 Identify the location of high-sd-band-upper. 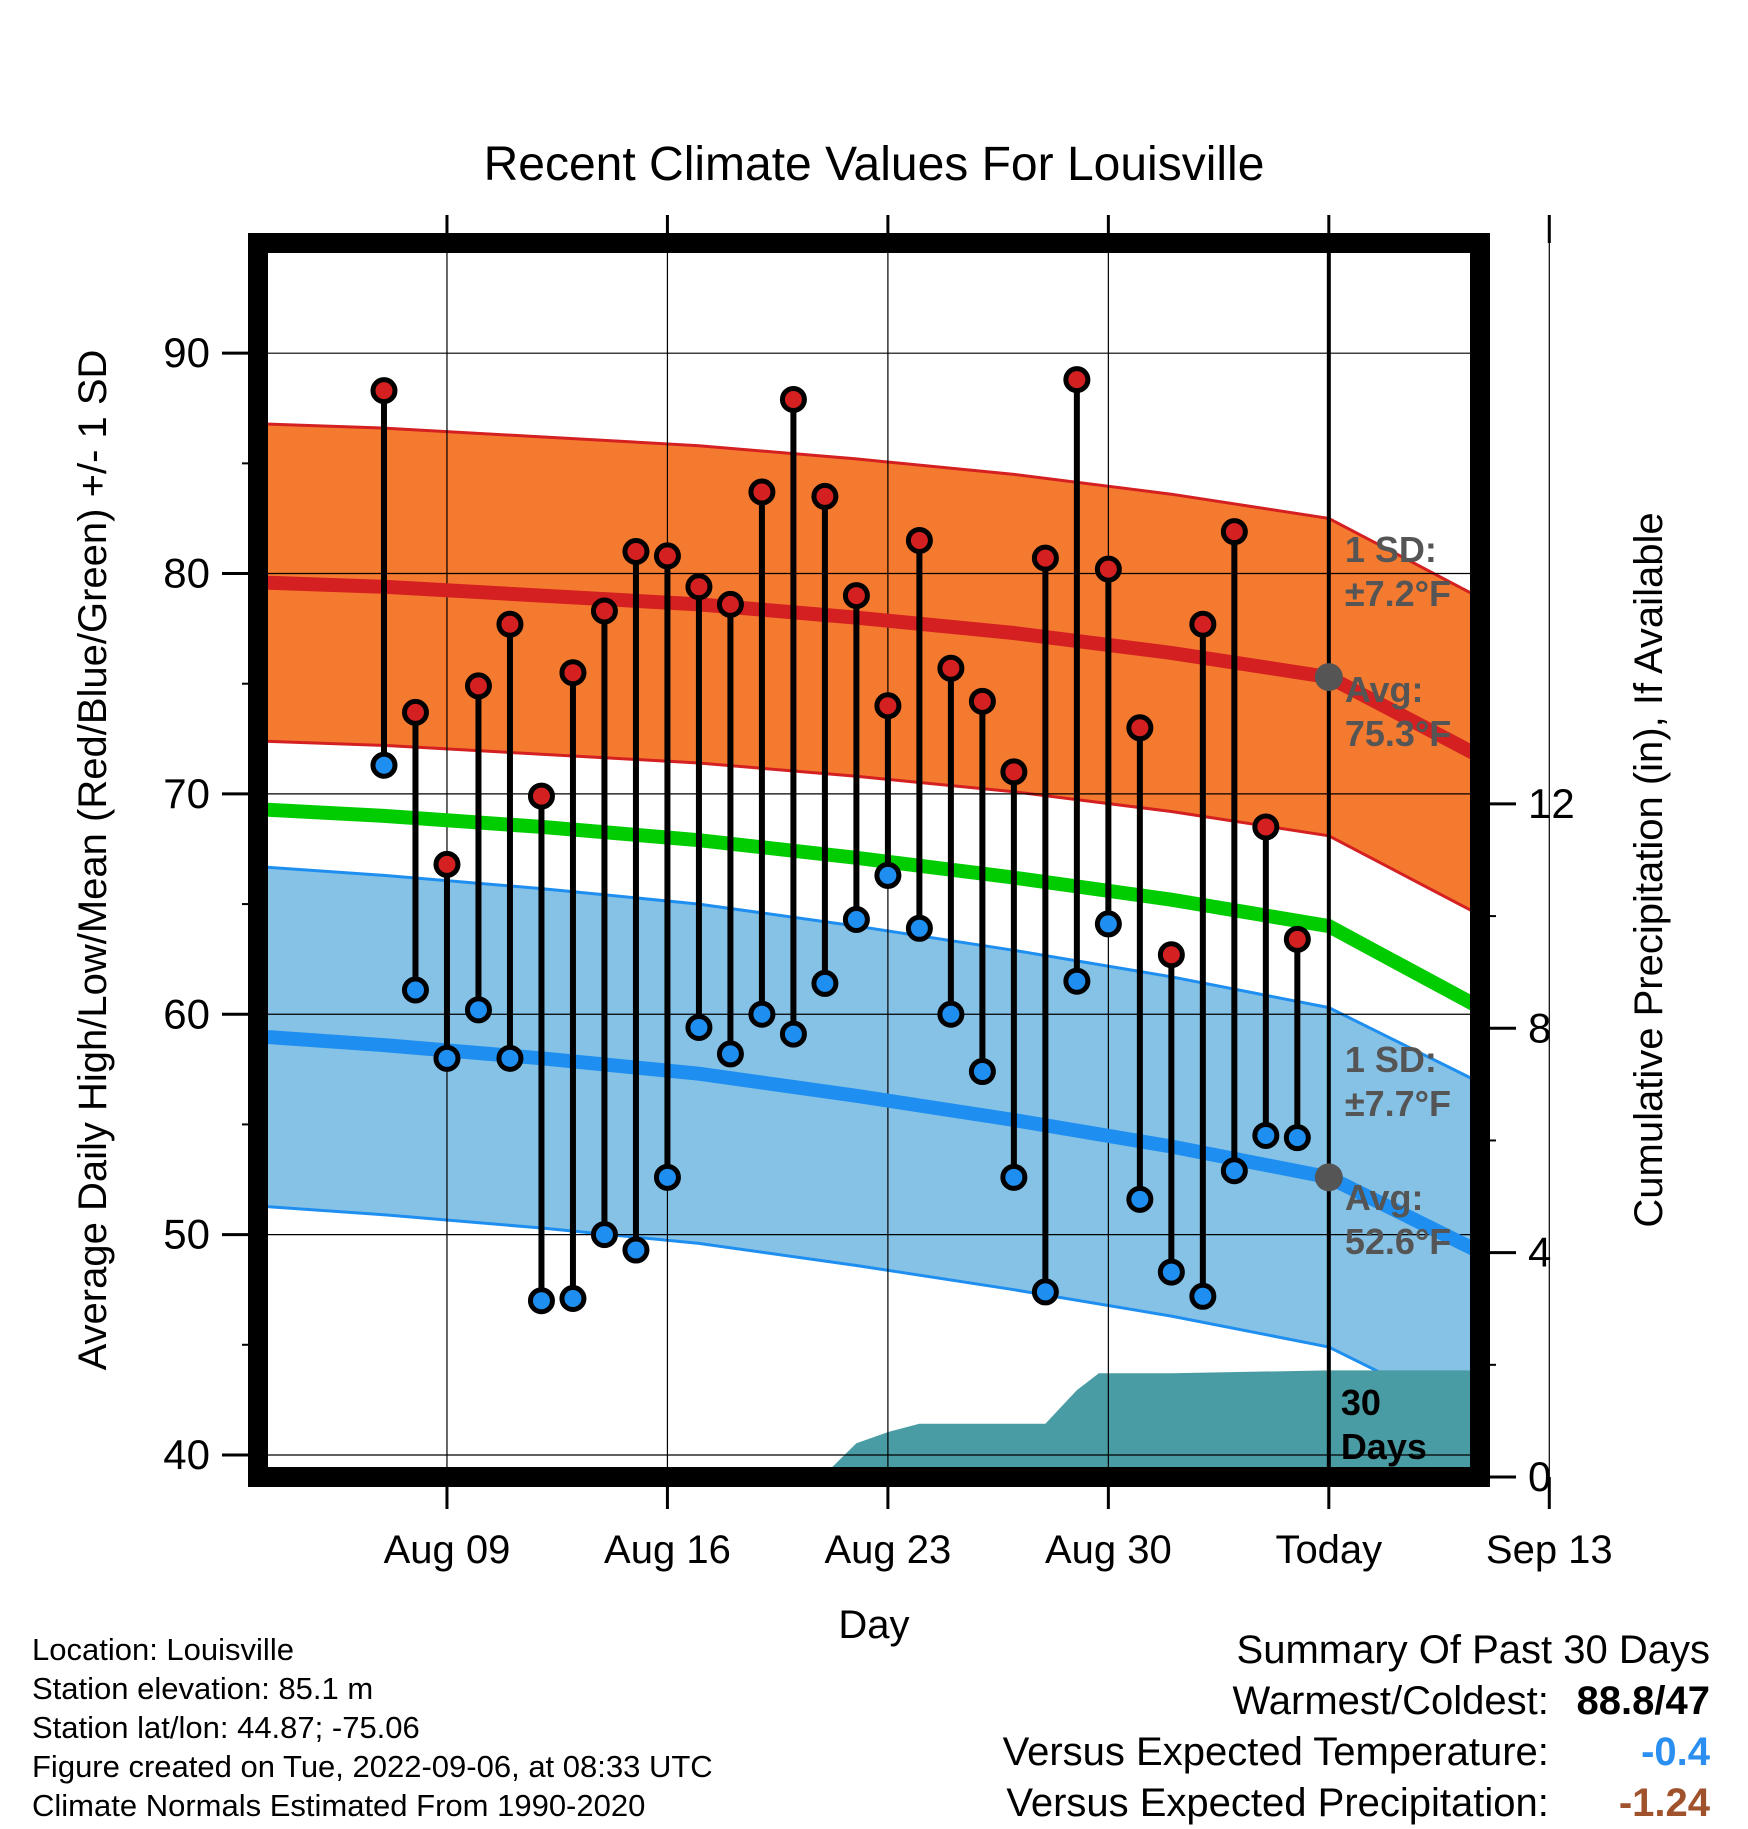
(869, 511).